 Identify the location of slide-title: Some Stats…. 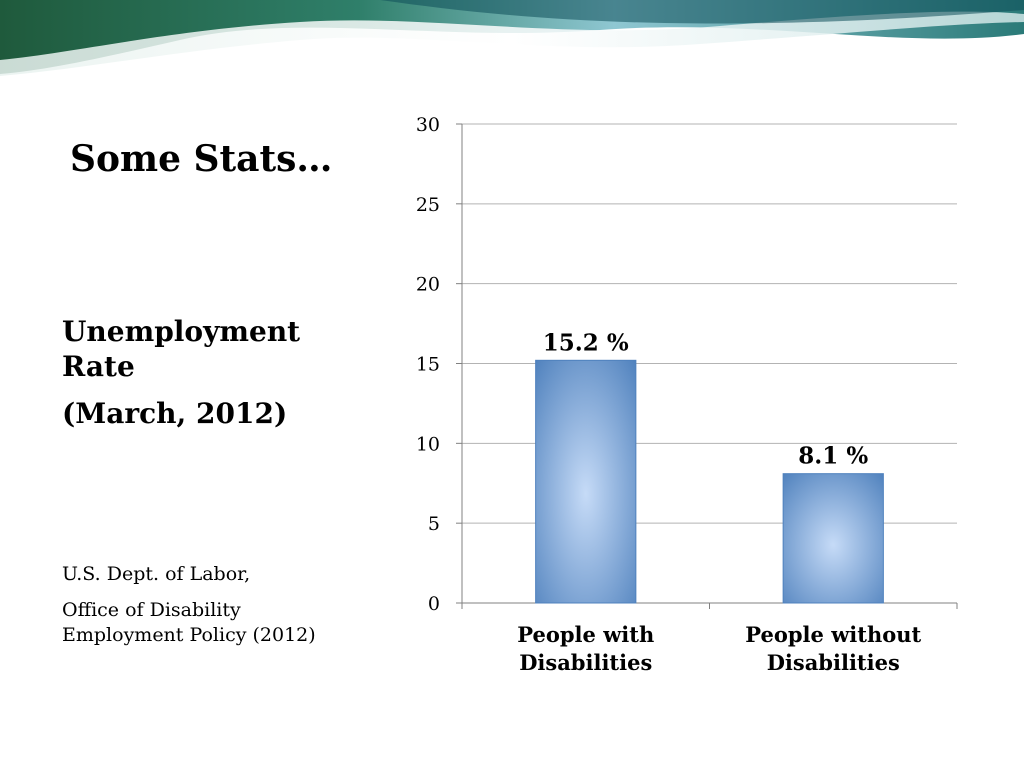
(201, 159).